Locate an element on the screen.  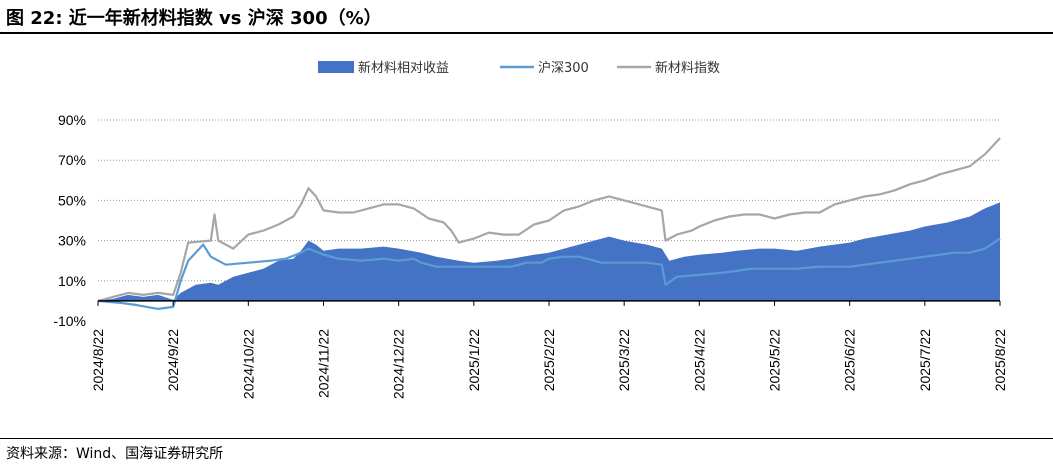
legend-label: 新材料相对收益 is located at coordinates (403, 68).